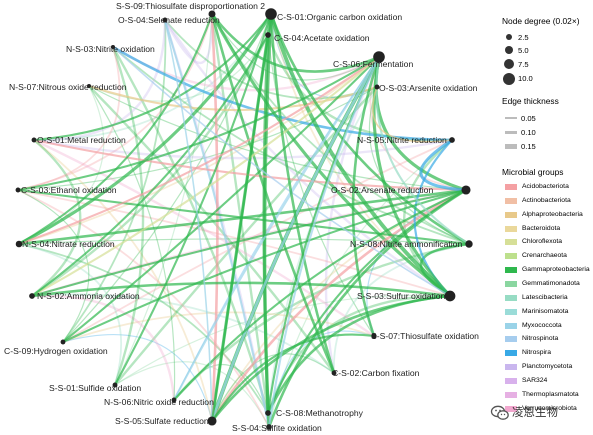 The height and width of the screenshot is (435, 593). Describe the element at coordinates (537, 353) in the screenshot. I see `legend-group-label: Nitrospira` at that location.